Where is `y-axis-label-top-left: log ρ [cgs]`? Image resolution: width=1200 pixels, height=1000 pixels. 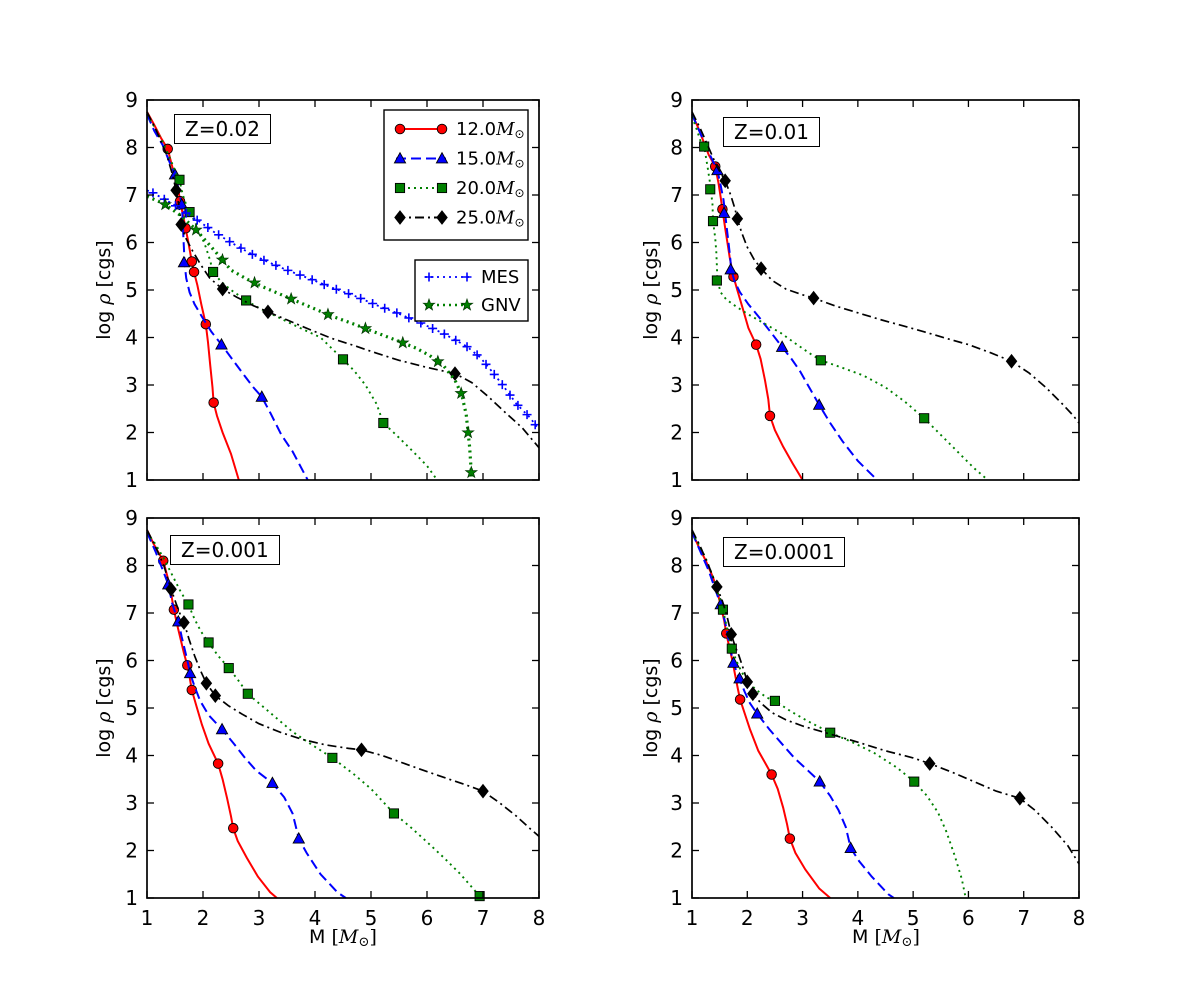 y-axis-label-top-left: log ρ [cgs] is located at coordinates (104, 290).